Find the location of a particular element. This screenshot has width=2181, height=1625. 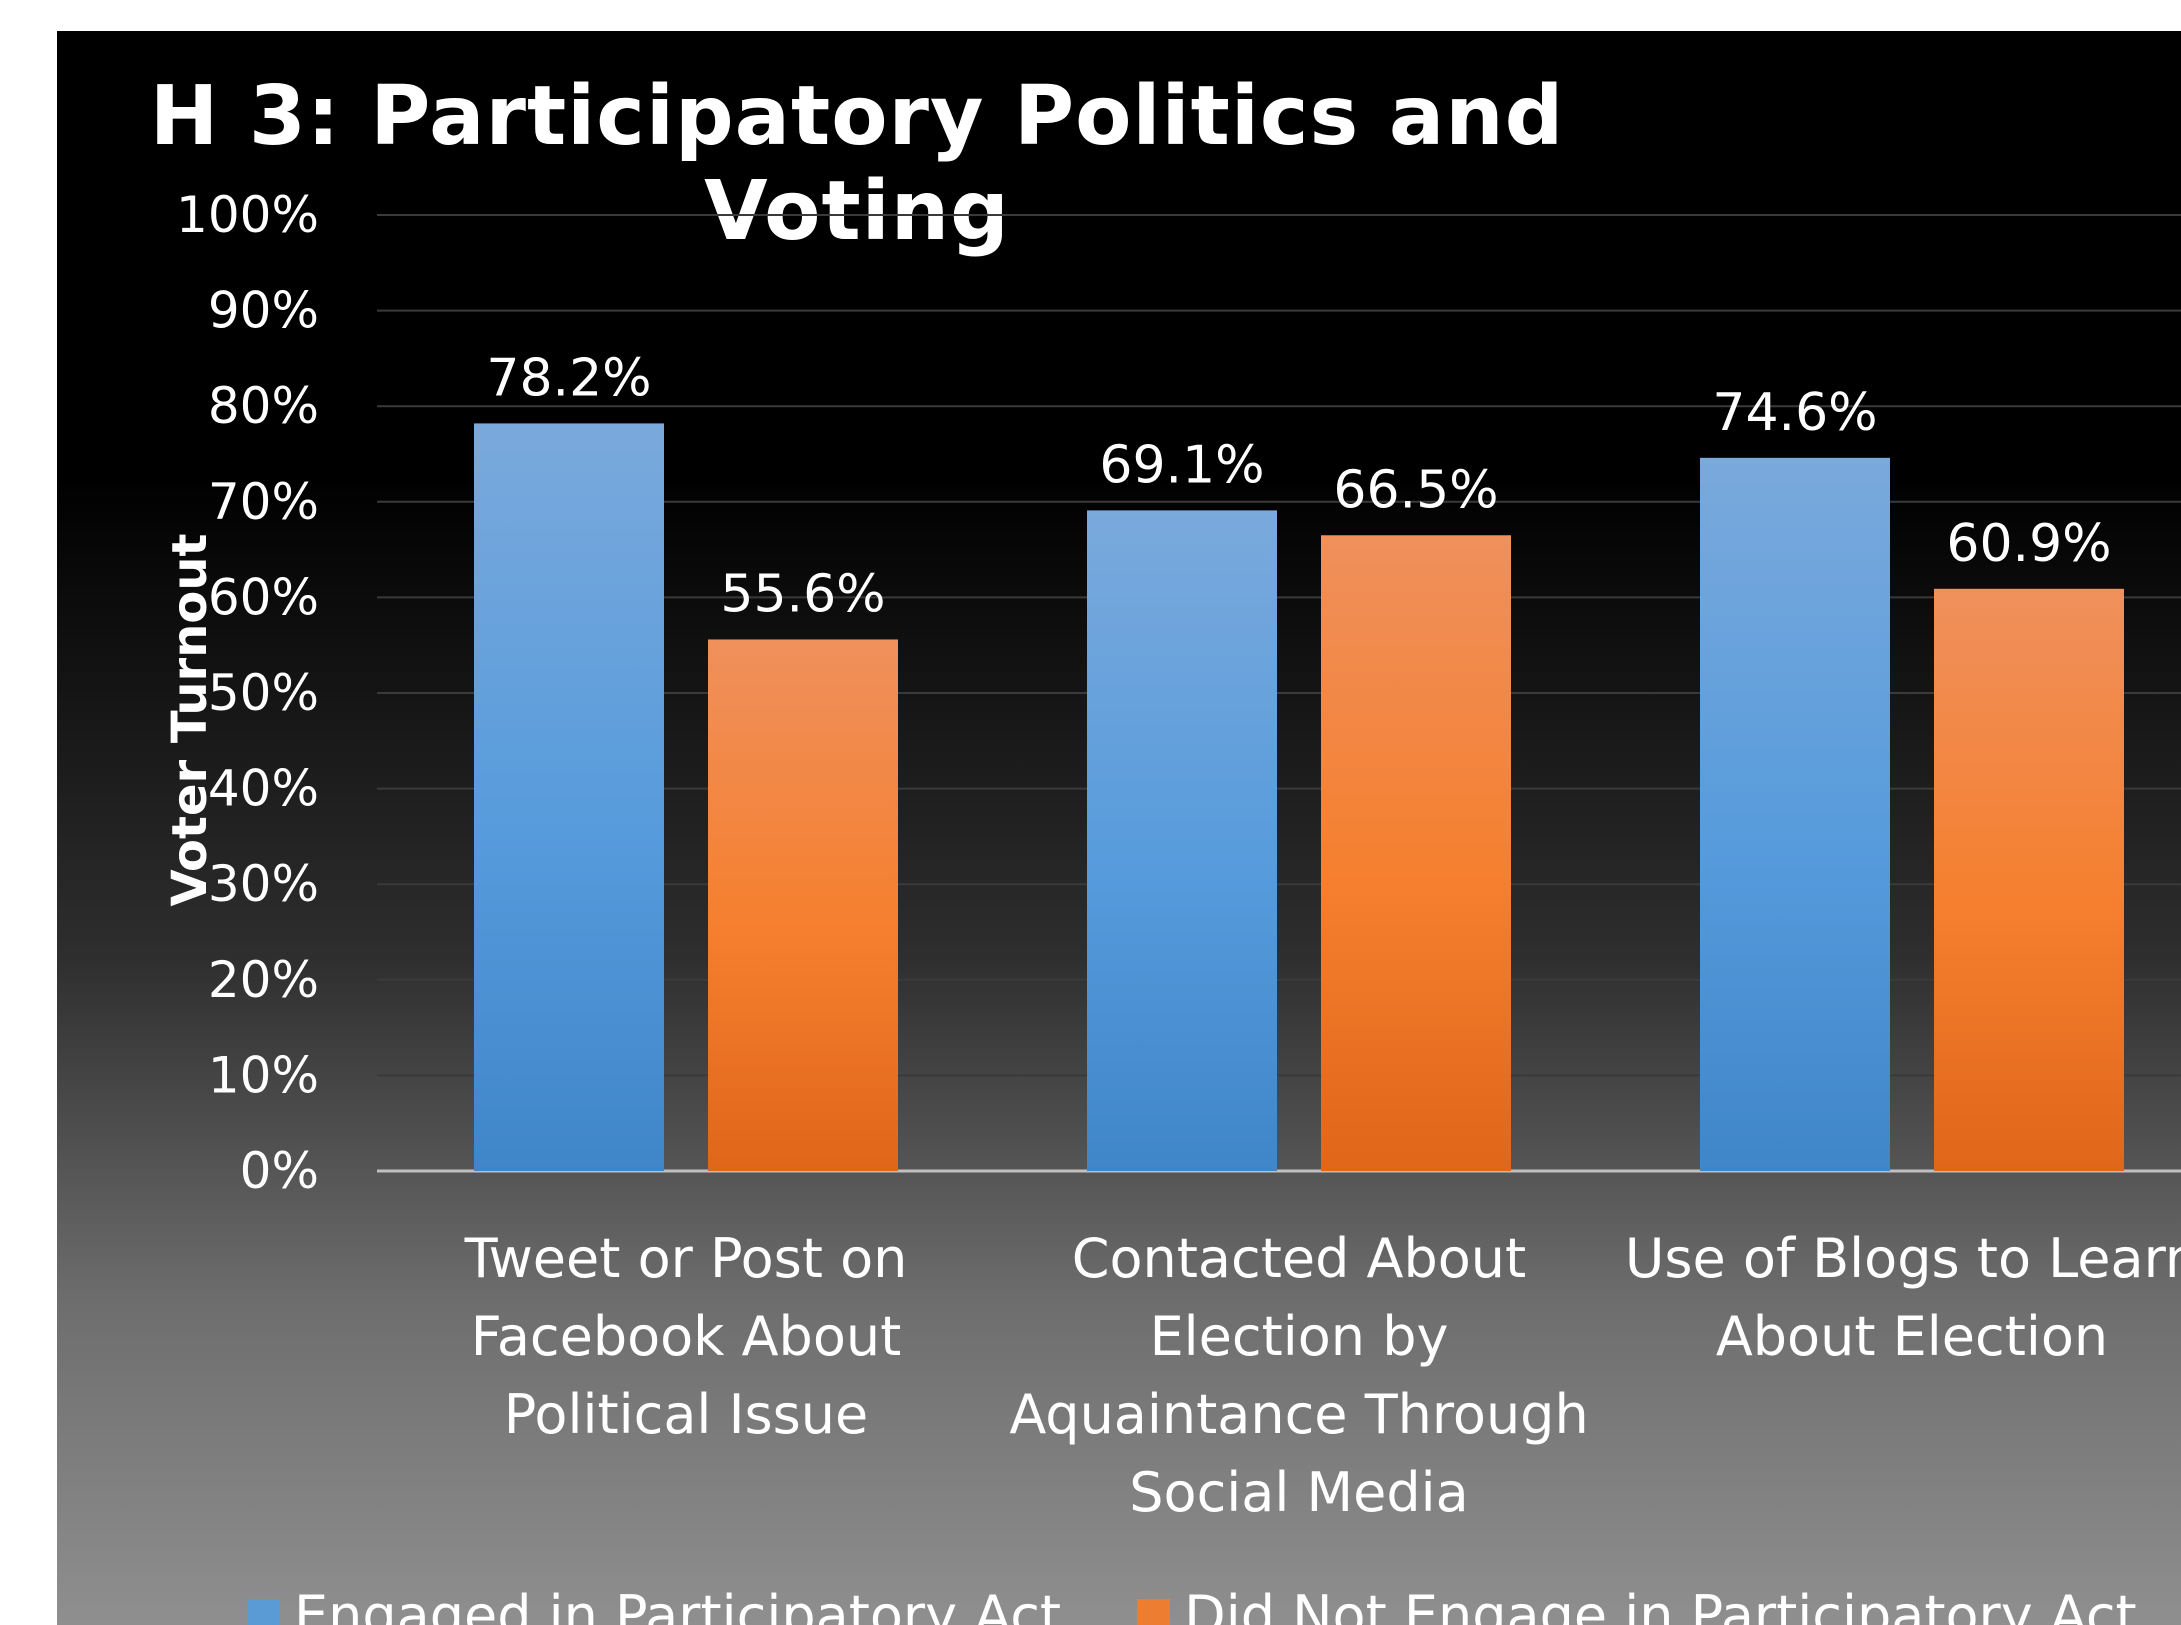

category-label-line: Social Media is located at coordinates (1299, 1492).